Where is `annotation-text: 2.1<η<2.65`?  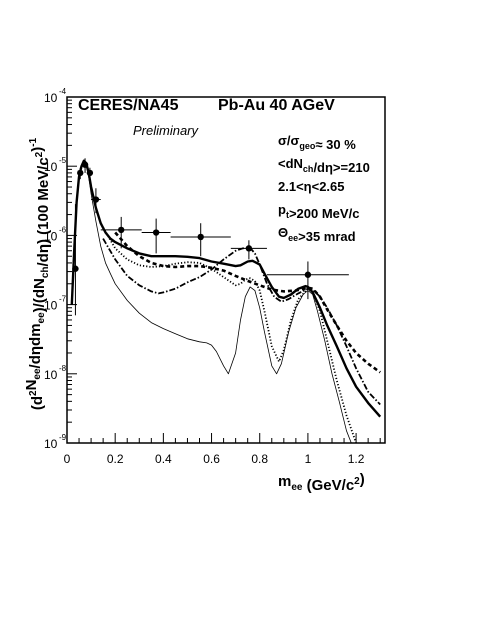
annotation-text: 2.1<η<2.65 is located at coordinates (311, 186).